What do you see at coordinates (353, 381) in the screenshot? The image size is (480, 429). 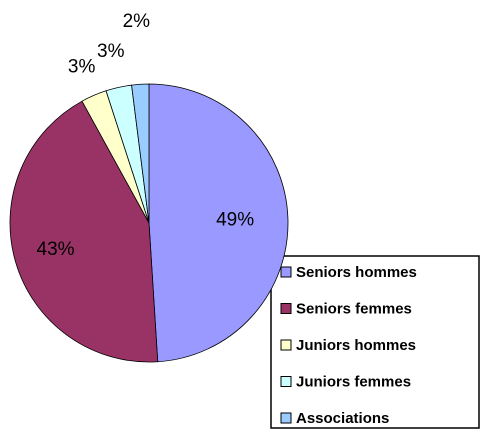 I see `legend-label: Juniors femmes` at bounding box center [353, 381].